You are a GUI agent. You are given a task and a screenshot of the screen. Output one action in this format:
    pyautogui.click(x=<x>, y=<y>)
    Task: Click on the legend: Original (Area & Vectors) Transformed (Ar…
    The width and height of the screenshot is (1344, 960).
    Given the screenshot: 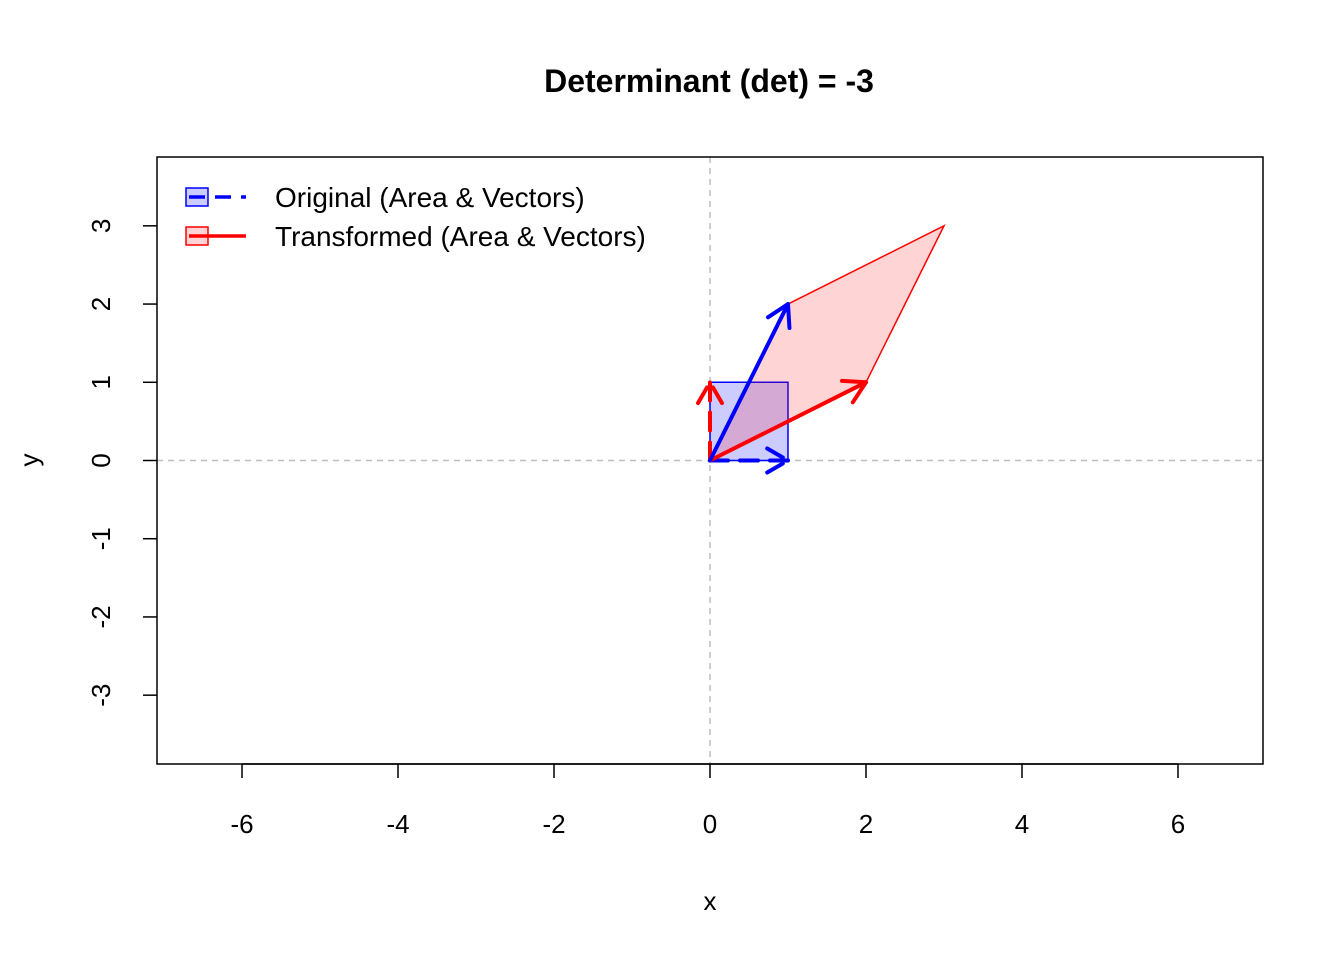 What is the action you would take?
    pyautogui.click(x=415, y=217)
    